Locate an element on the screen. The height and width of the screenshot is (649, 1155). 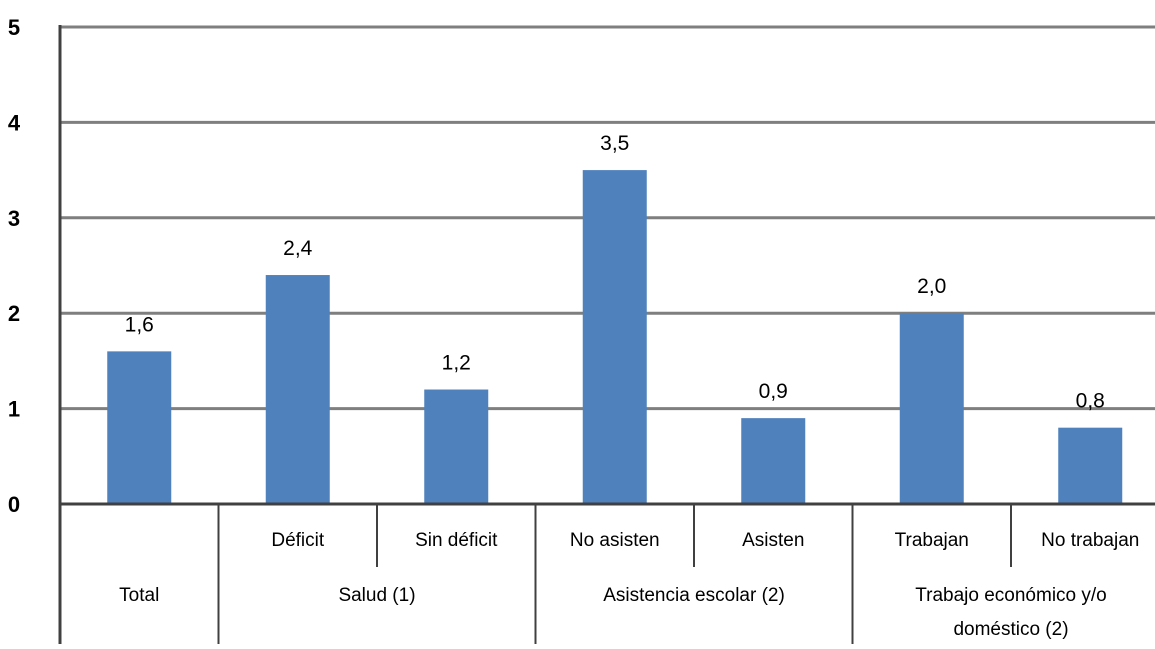
data-label: 0,8 is located at coordinates (1090, 401).